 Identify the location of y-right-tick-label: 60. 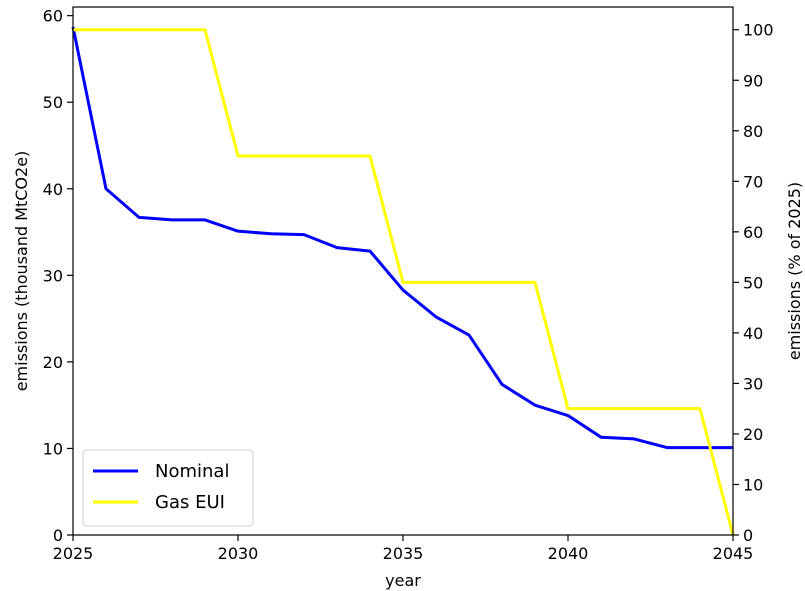
(753, 232).